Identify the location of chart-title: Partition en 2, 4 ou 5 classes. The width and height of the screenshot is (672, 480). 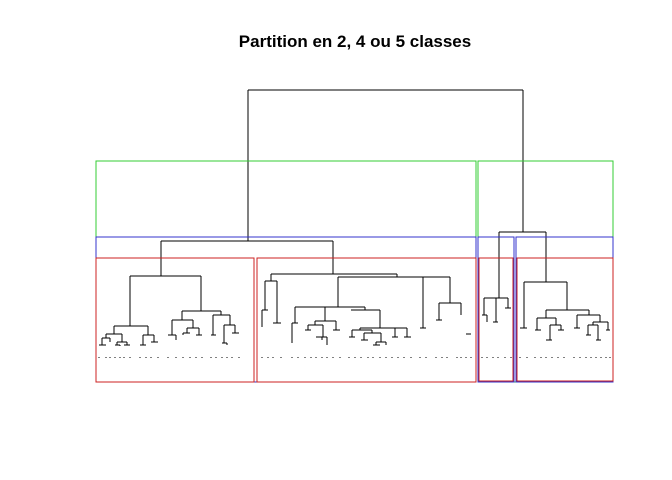
(355, 41).